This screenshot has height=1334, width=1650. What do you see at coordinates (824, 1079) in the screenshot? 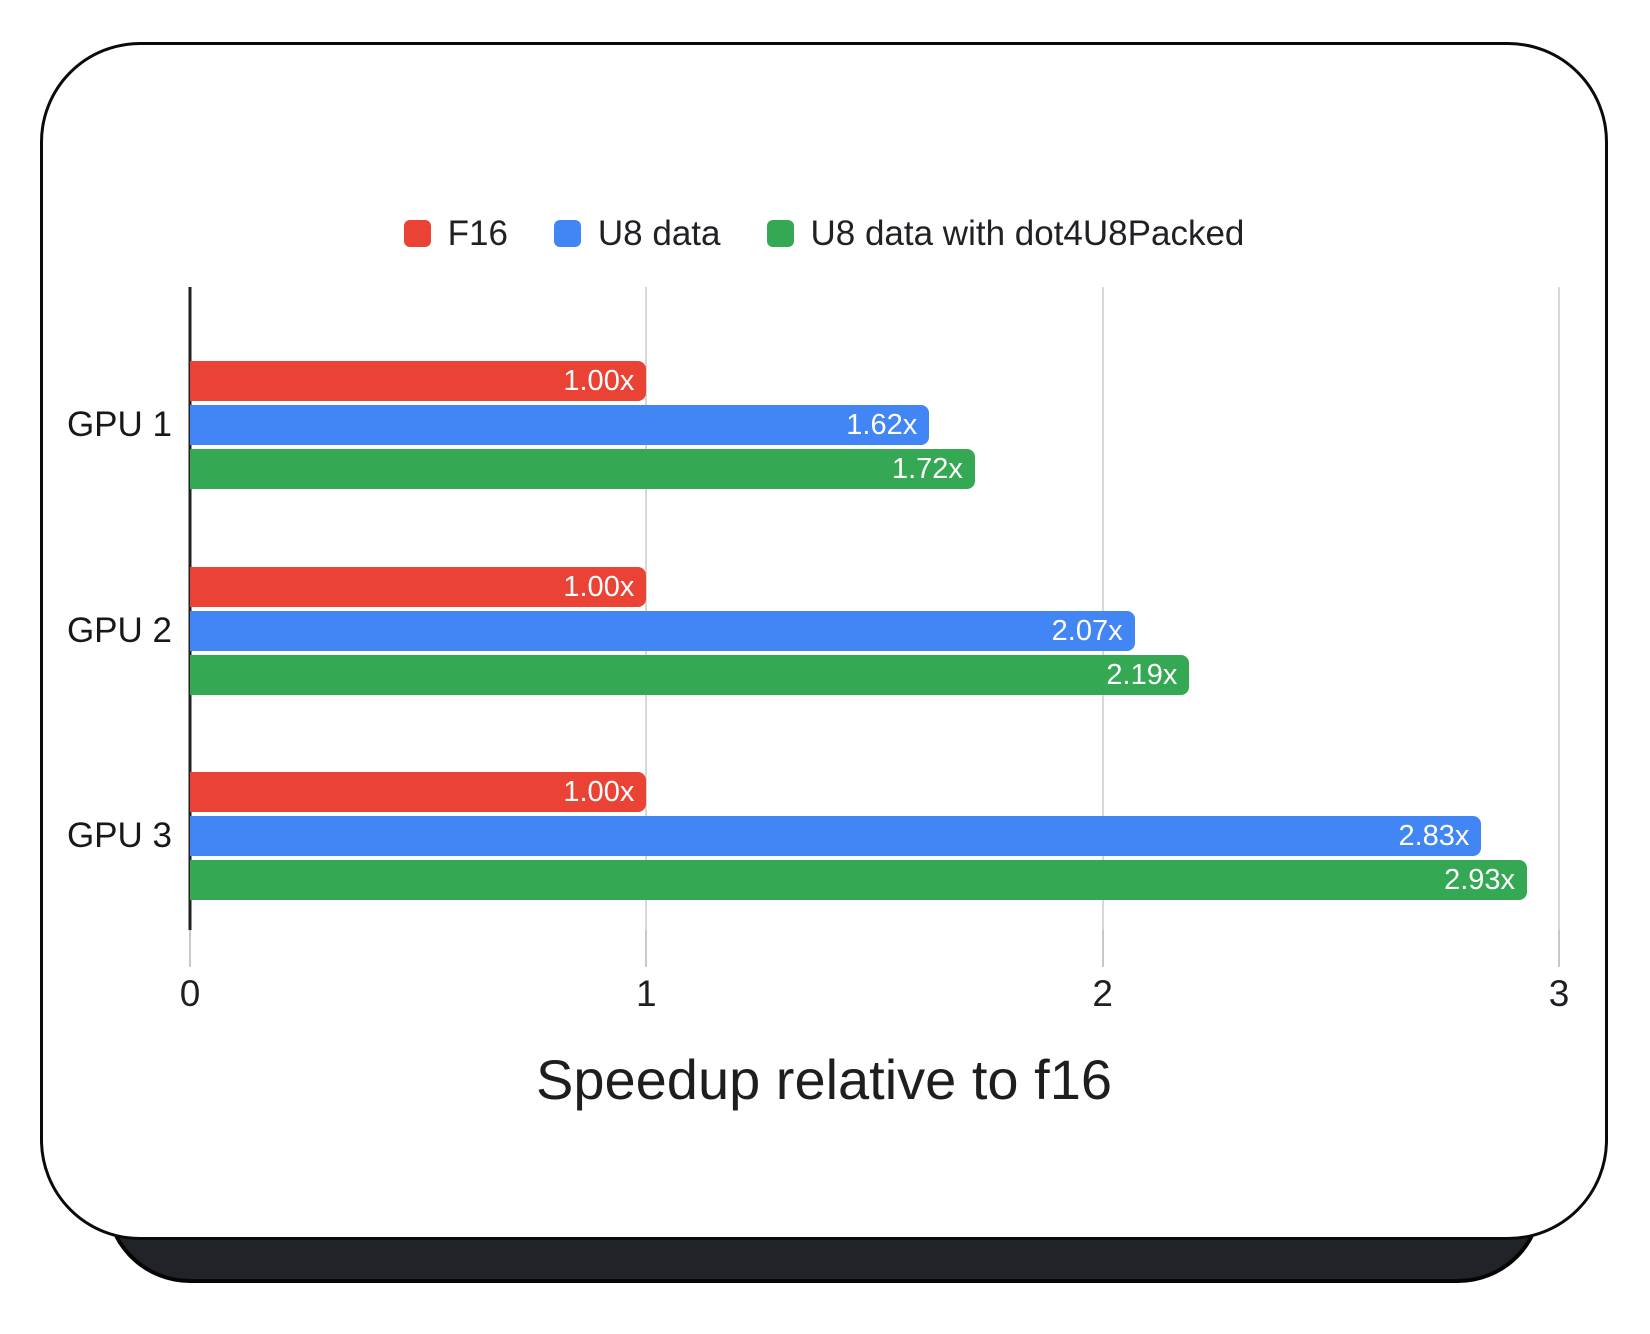
I see `x-axis-title: Speedup relative to f16` at bounding box center [824, 1079].